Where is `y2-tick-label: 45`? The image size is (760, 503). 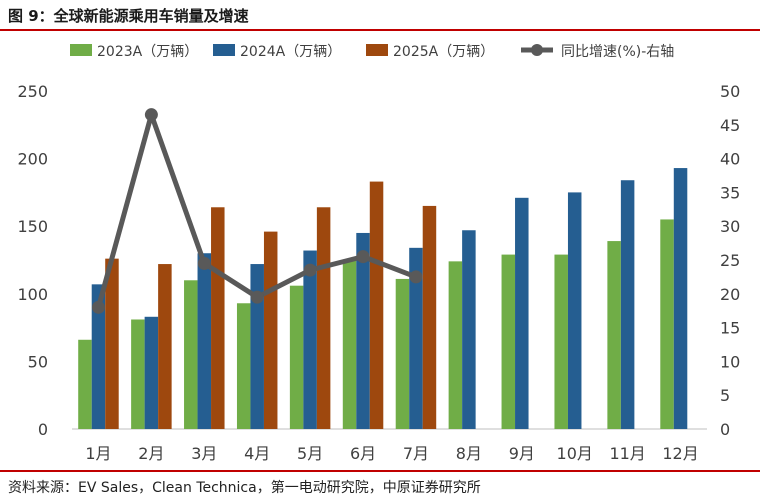 y2-tick-label: 45 is located at coordinates (730, 125).